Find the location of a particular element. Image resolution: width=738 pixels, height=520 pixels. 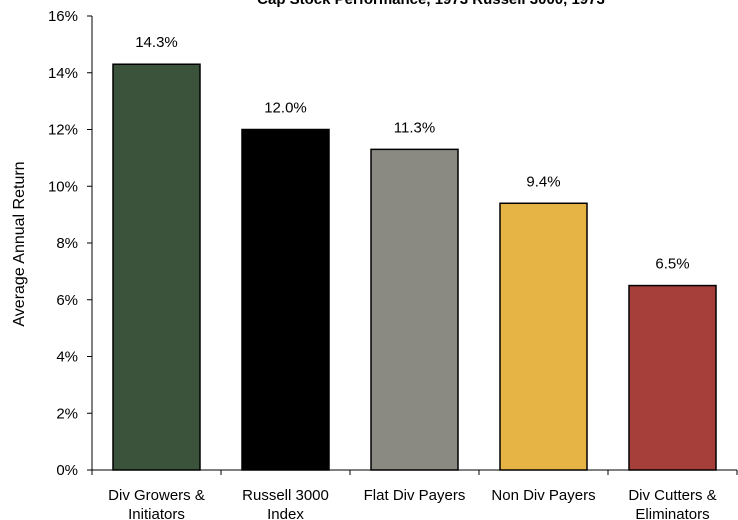

data-label: 11.3% is located at coordinates (414, 127).